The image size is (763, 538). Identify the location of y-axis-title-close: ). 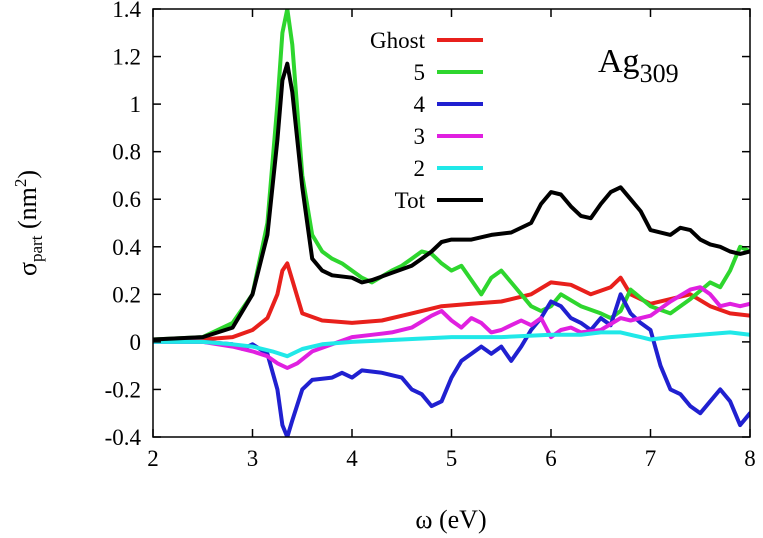
(27, 174).